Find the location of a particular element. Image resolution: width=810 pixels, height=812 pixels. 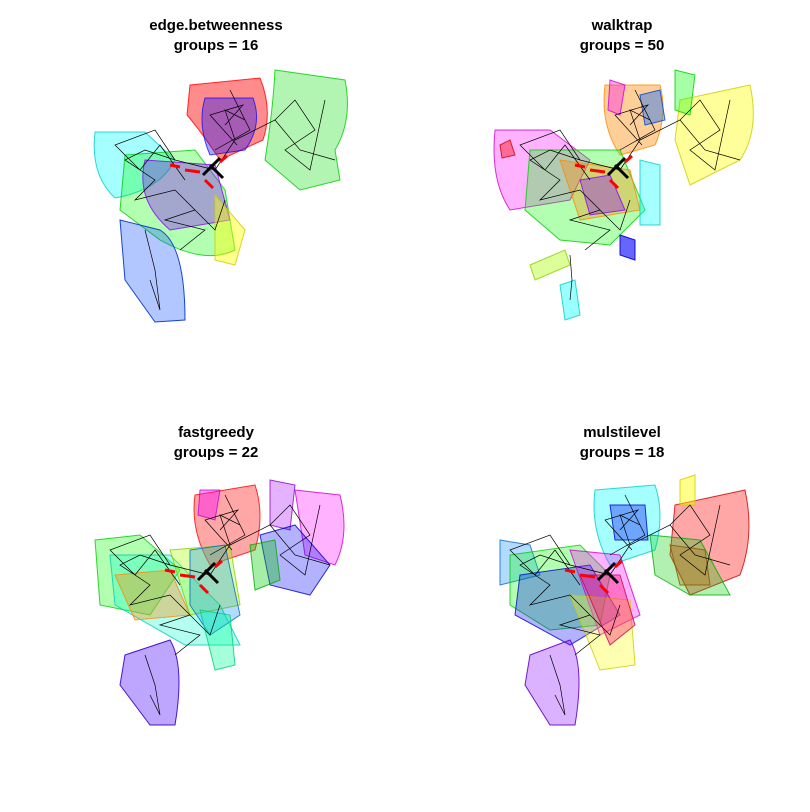

panel-edge-betweenness: edge.betweenness groups = 16 is located at coordinates (220, 170).